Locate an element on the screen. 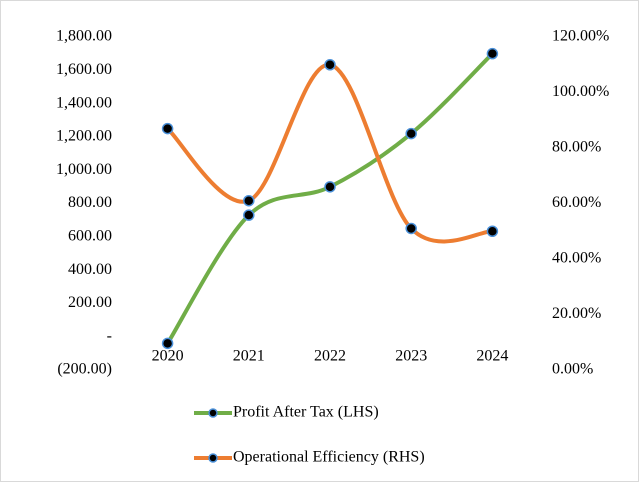 The width and height of the screenshot is (639, 482). y-tick-label: 1,200.00 is located at coordinates (84, 136).